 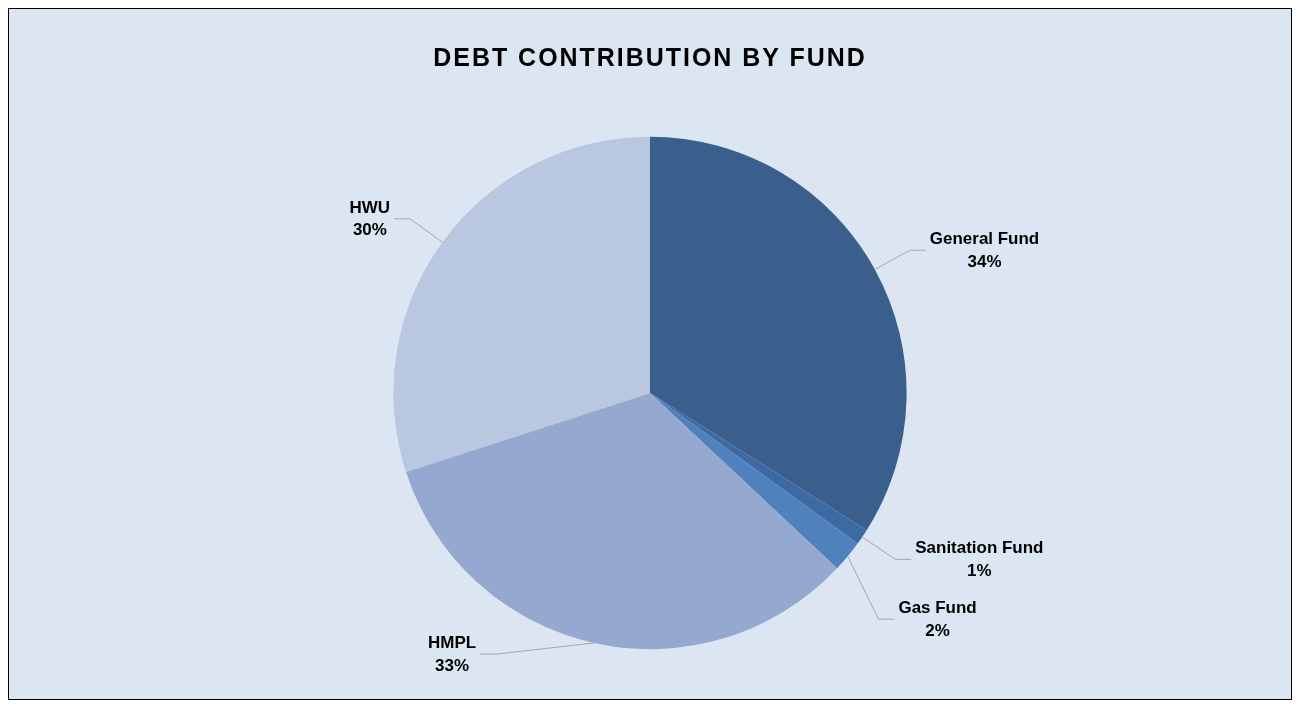 What do you see at coordinates (979, 570) in the screenshot?
I see `data-label: 1%` at bounding box center [979, 570].